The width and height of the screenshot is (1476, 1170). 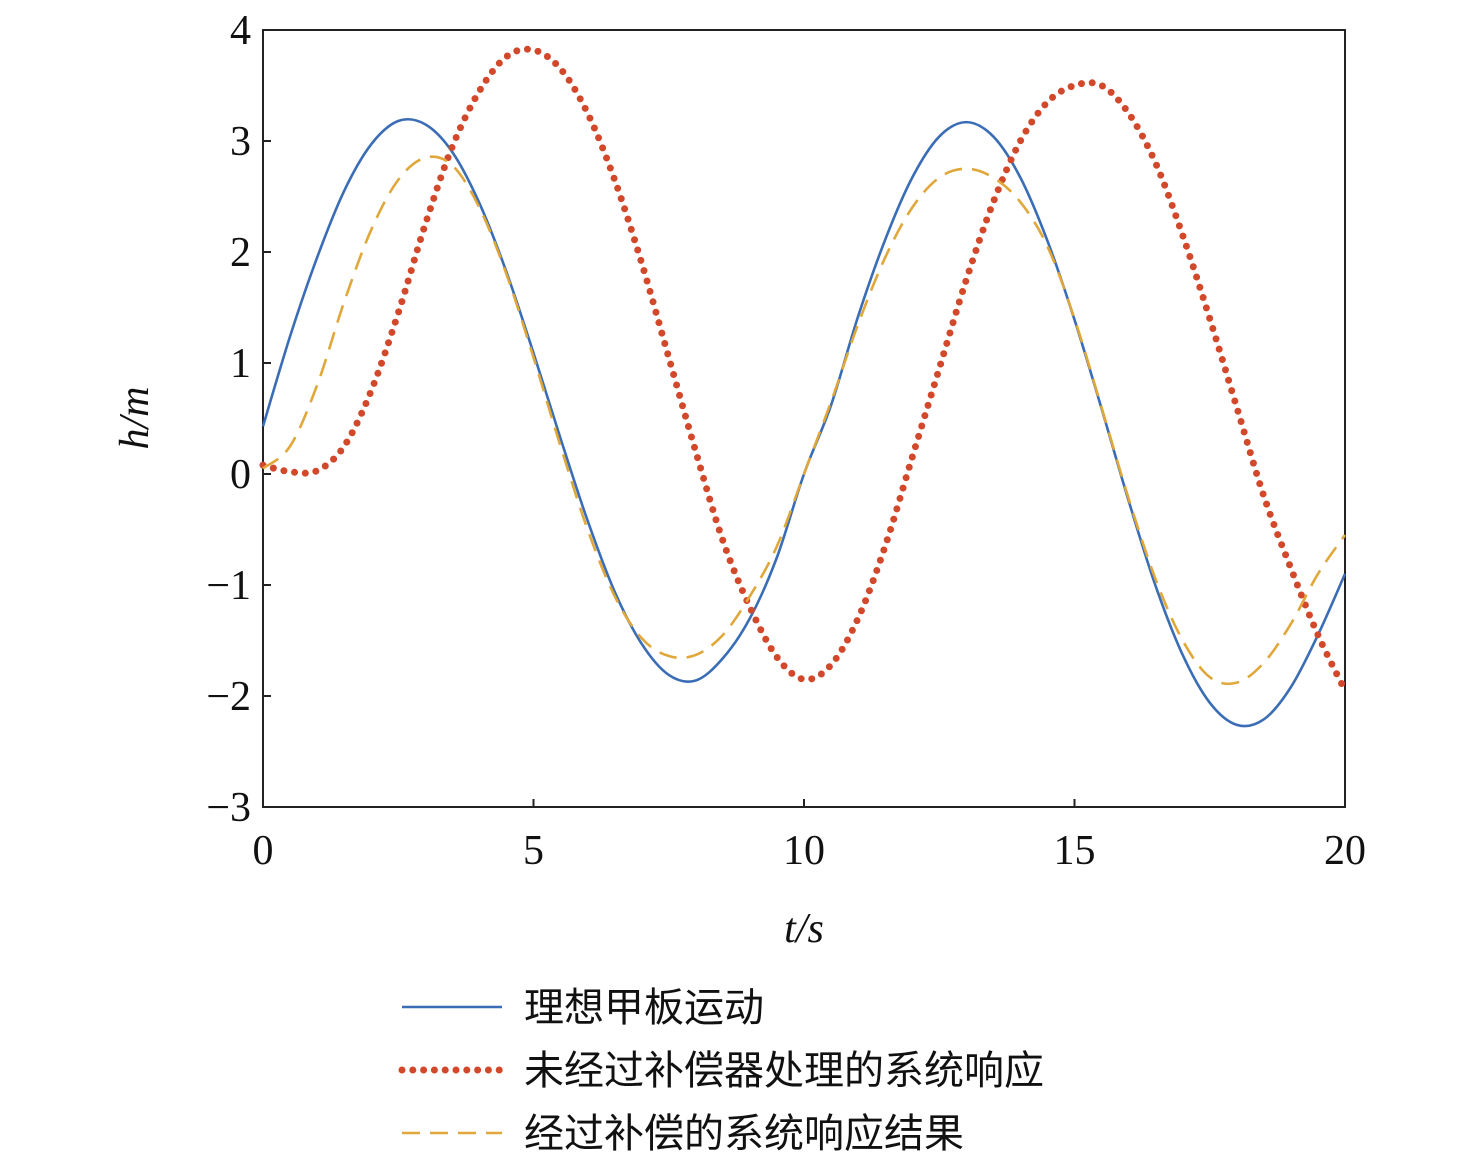 What do you see at coordinates (240, 31) in the screenshot?
I see `y-tick-label: 4` at bounding box center [240, 31].